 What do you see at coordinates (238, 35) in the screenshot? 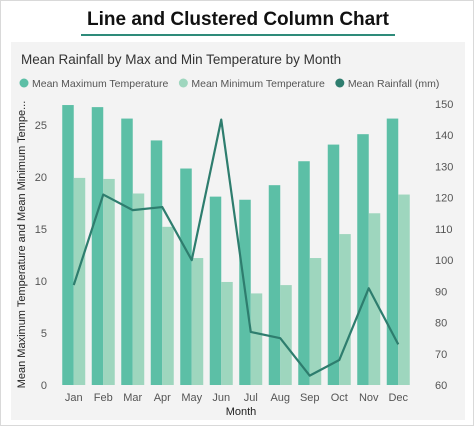
I see `title-underline` at bounding box center [238, 35].